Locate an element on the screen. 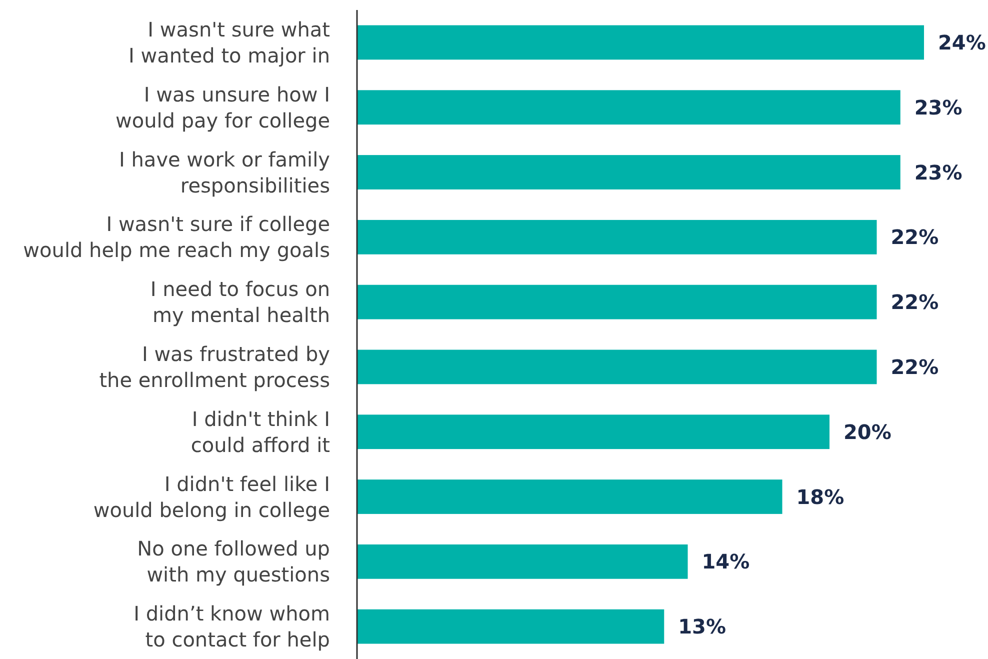 The height and width of the screenshot is (659, 988). y-tick-label: I wasn't sure if college would help me reach my goals is located at coordinates (176, 237).